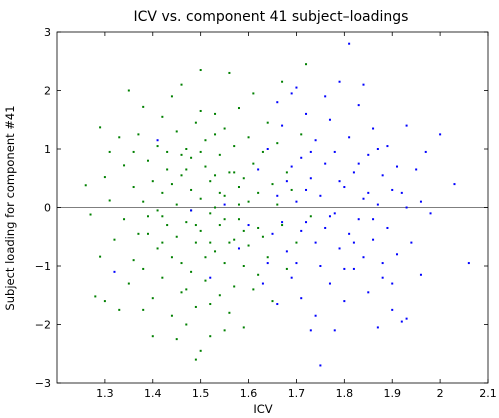 This screenshot has height=418, width=499. What do you see at coordinates (153, 393) in the screenshot?
I see `x-tick-label: 1.4` at bounding box center [153, 393].